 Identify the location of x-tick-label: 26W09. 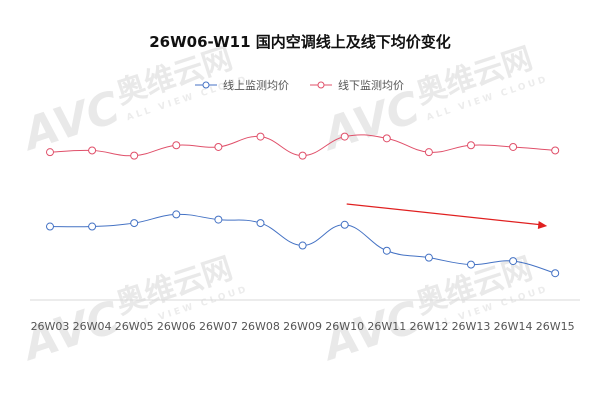
(302, 326).